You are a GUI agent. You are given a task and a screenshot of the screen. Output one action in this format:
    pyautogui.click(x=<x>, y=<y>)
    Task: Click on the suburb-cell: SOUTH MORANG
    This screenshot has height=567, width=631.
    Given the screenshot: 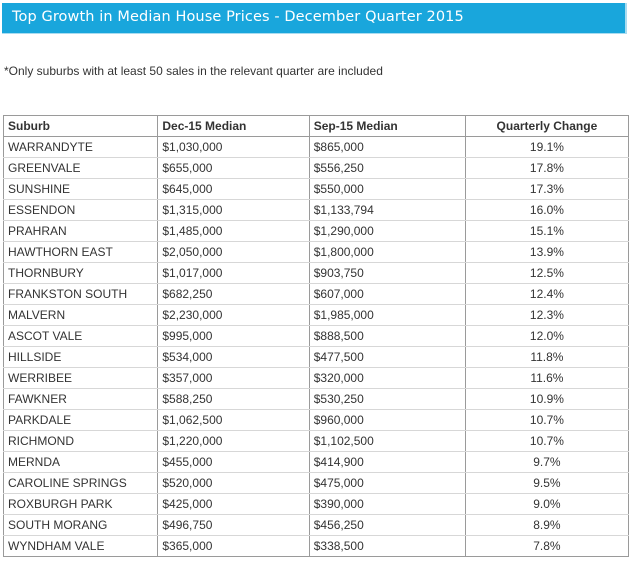 What is the action you would take?
    pyautogui.click(x=80, y=525)
    